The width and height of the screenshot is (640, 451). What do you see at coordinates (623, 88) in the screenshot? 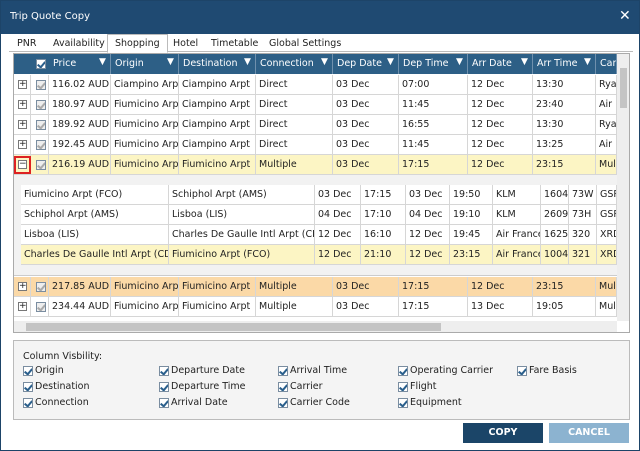
I see `v-scroll-thumb` at bounding box center [623, 88].